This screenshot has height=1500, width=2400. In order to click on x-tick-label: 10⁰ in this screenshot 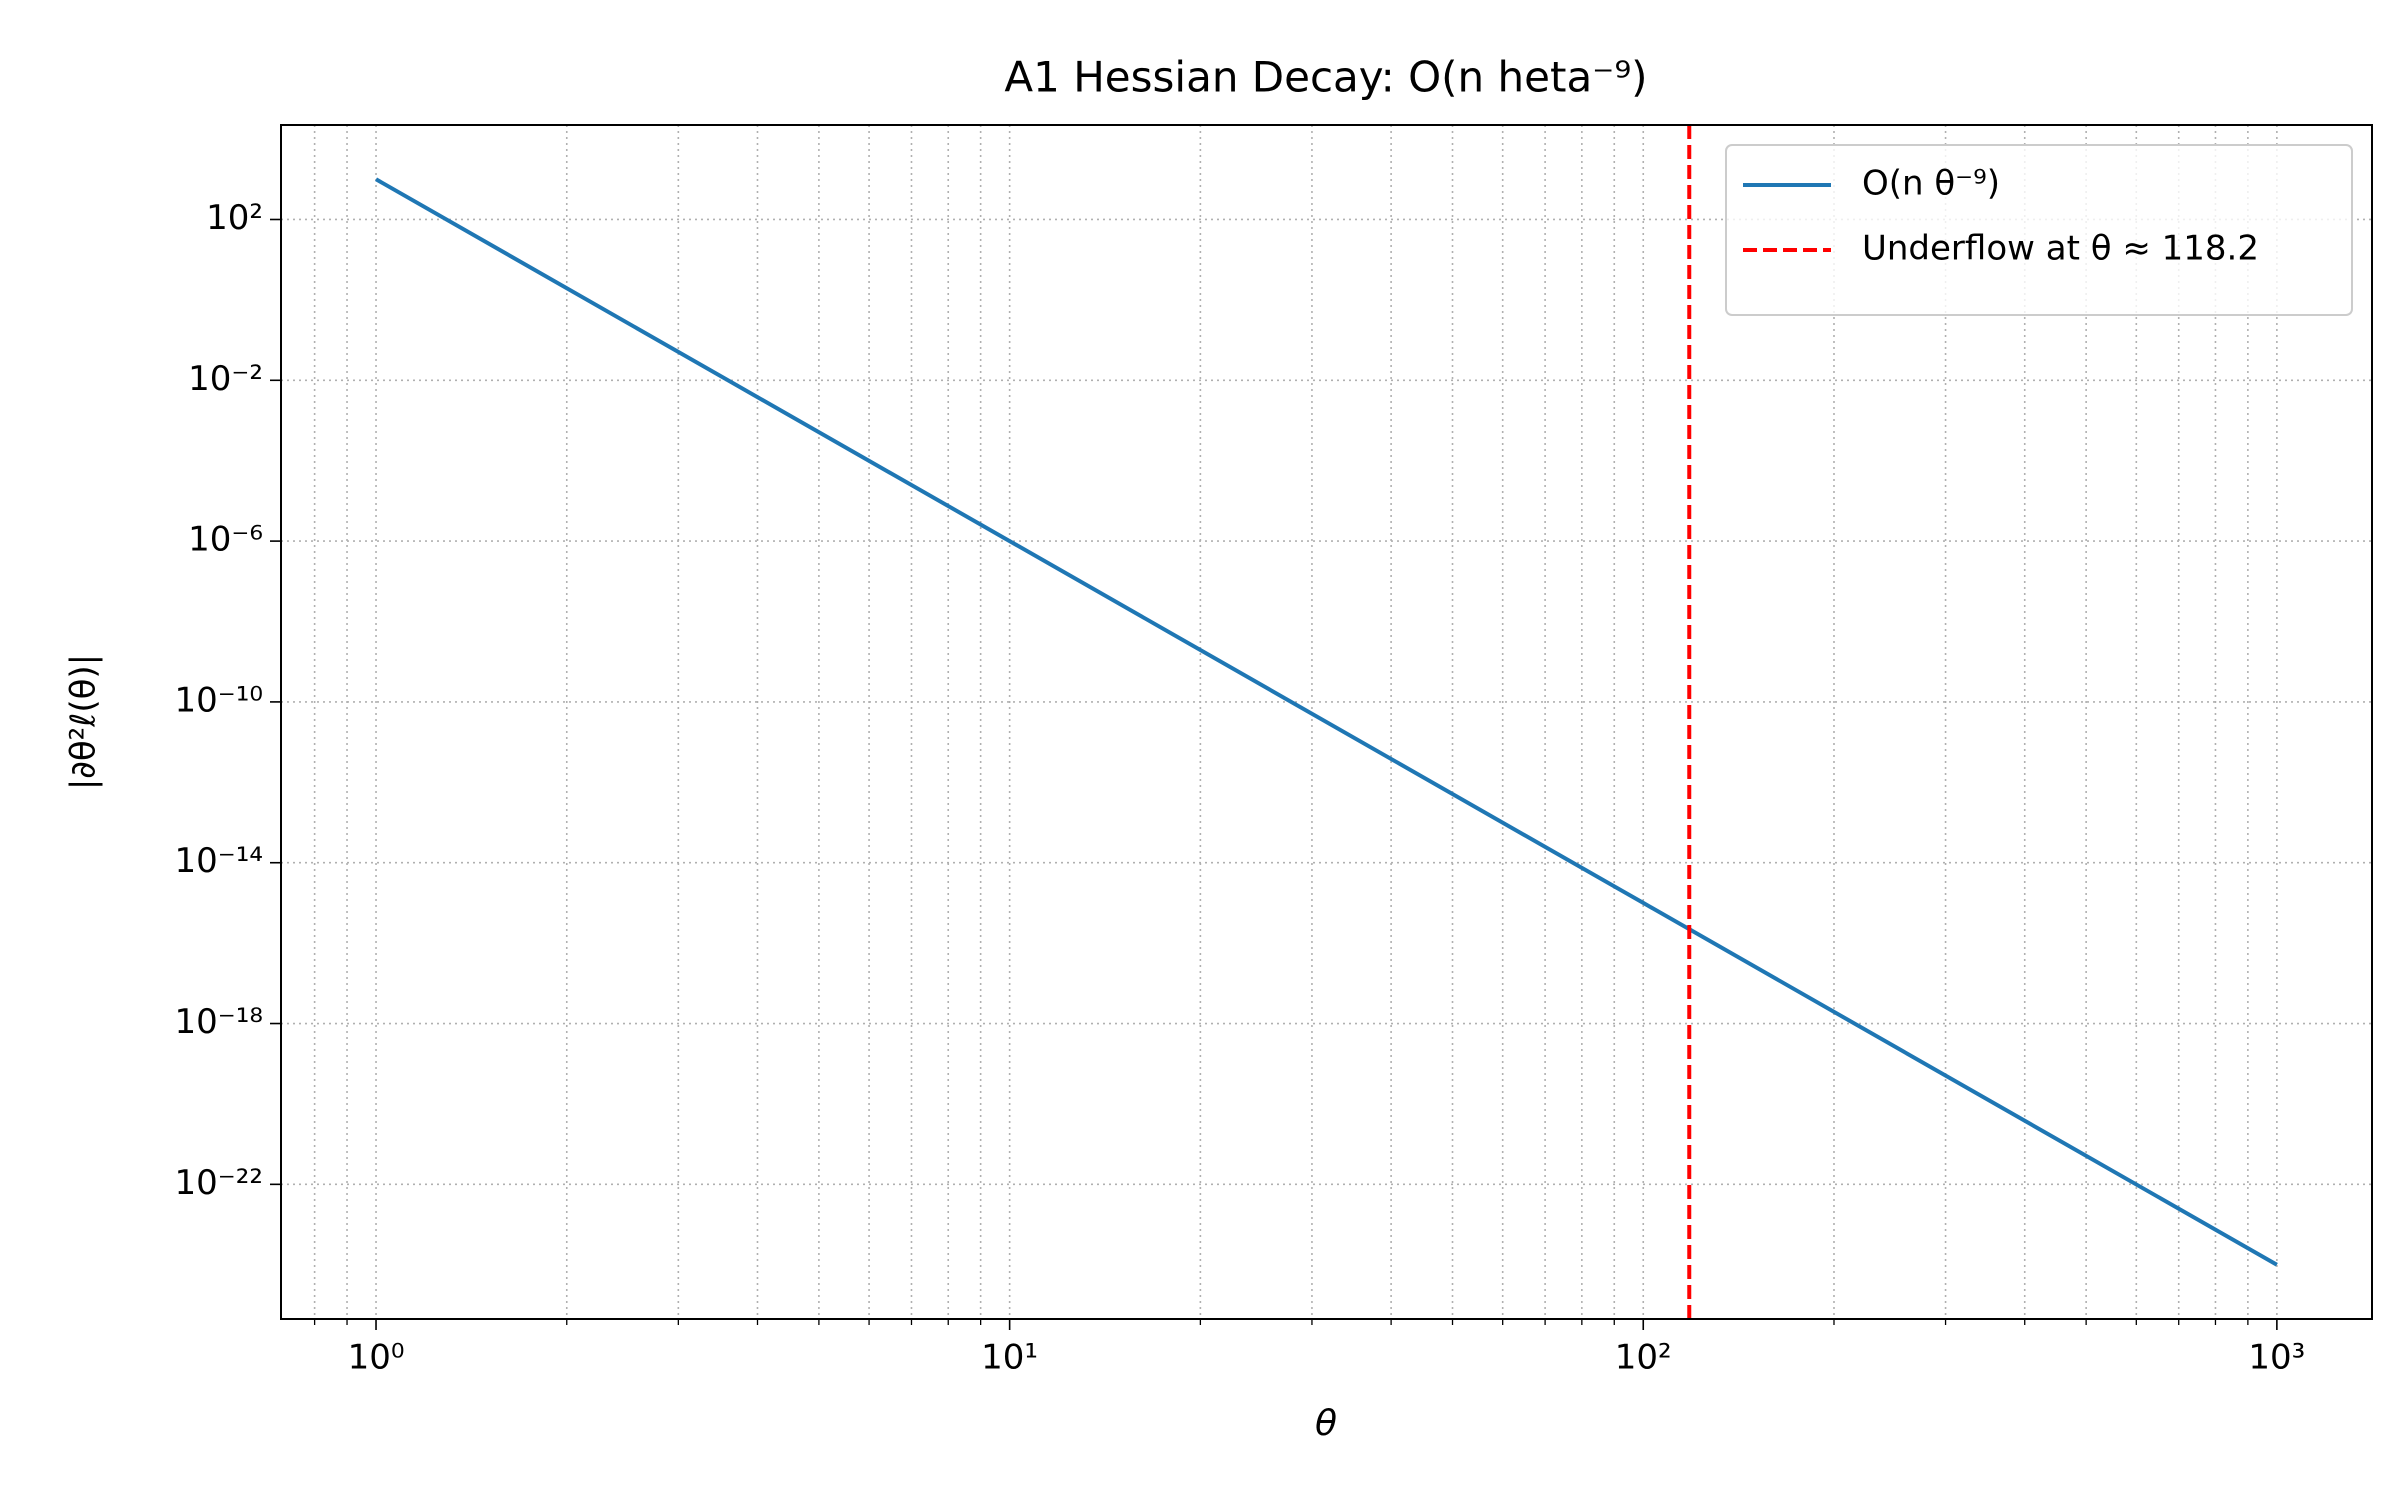, I will do `click(376, 1358)`.